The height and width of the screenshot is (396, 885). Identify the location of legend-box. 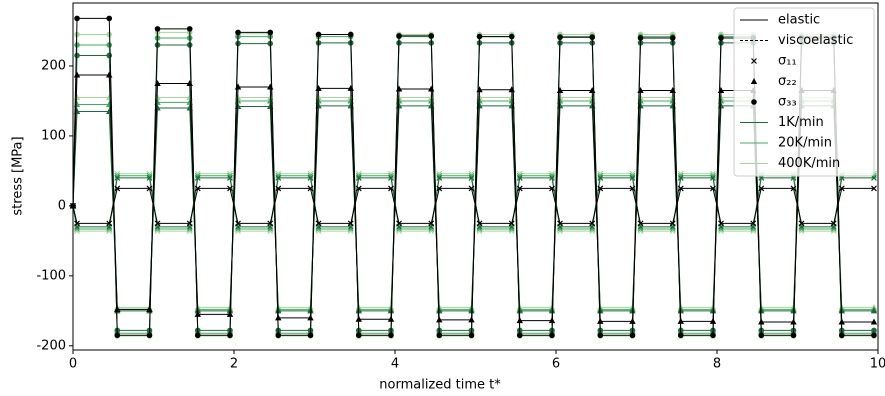
(804, 92).